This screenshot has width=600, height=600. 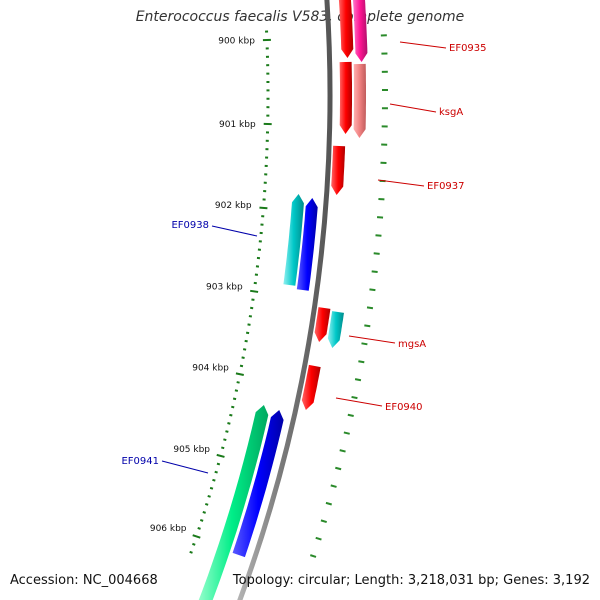 What do you see at coordinates (293, 240) in the screenshot?
I see `gene-arrow-ef0938` at bounding box center [293, 240].